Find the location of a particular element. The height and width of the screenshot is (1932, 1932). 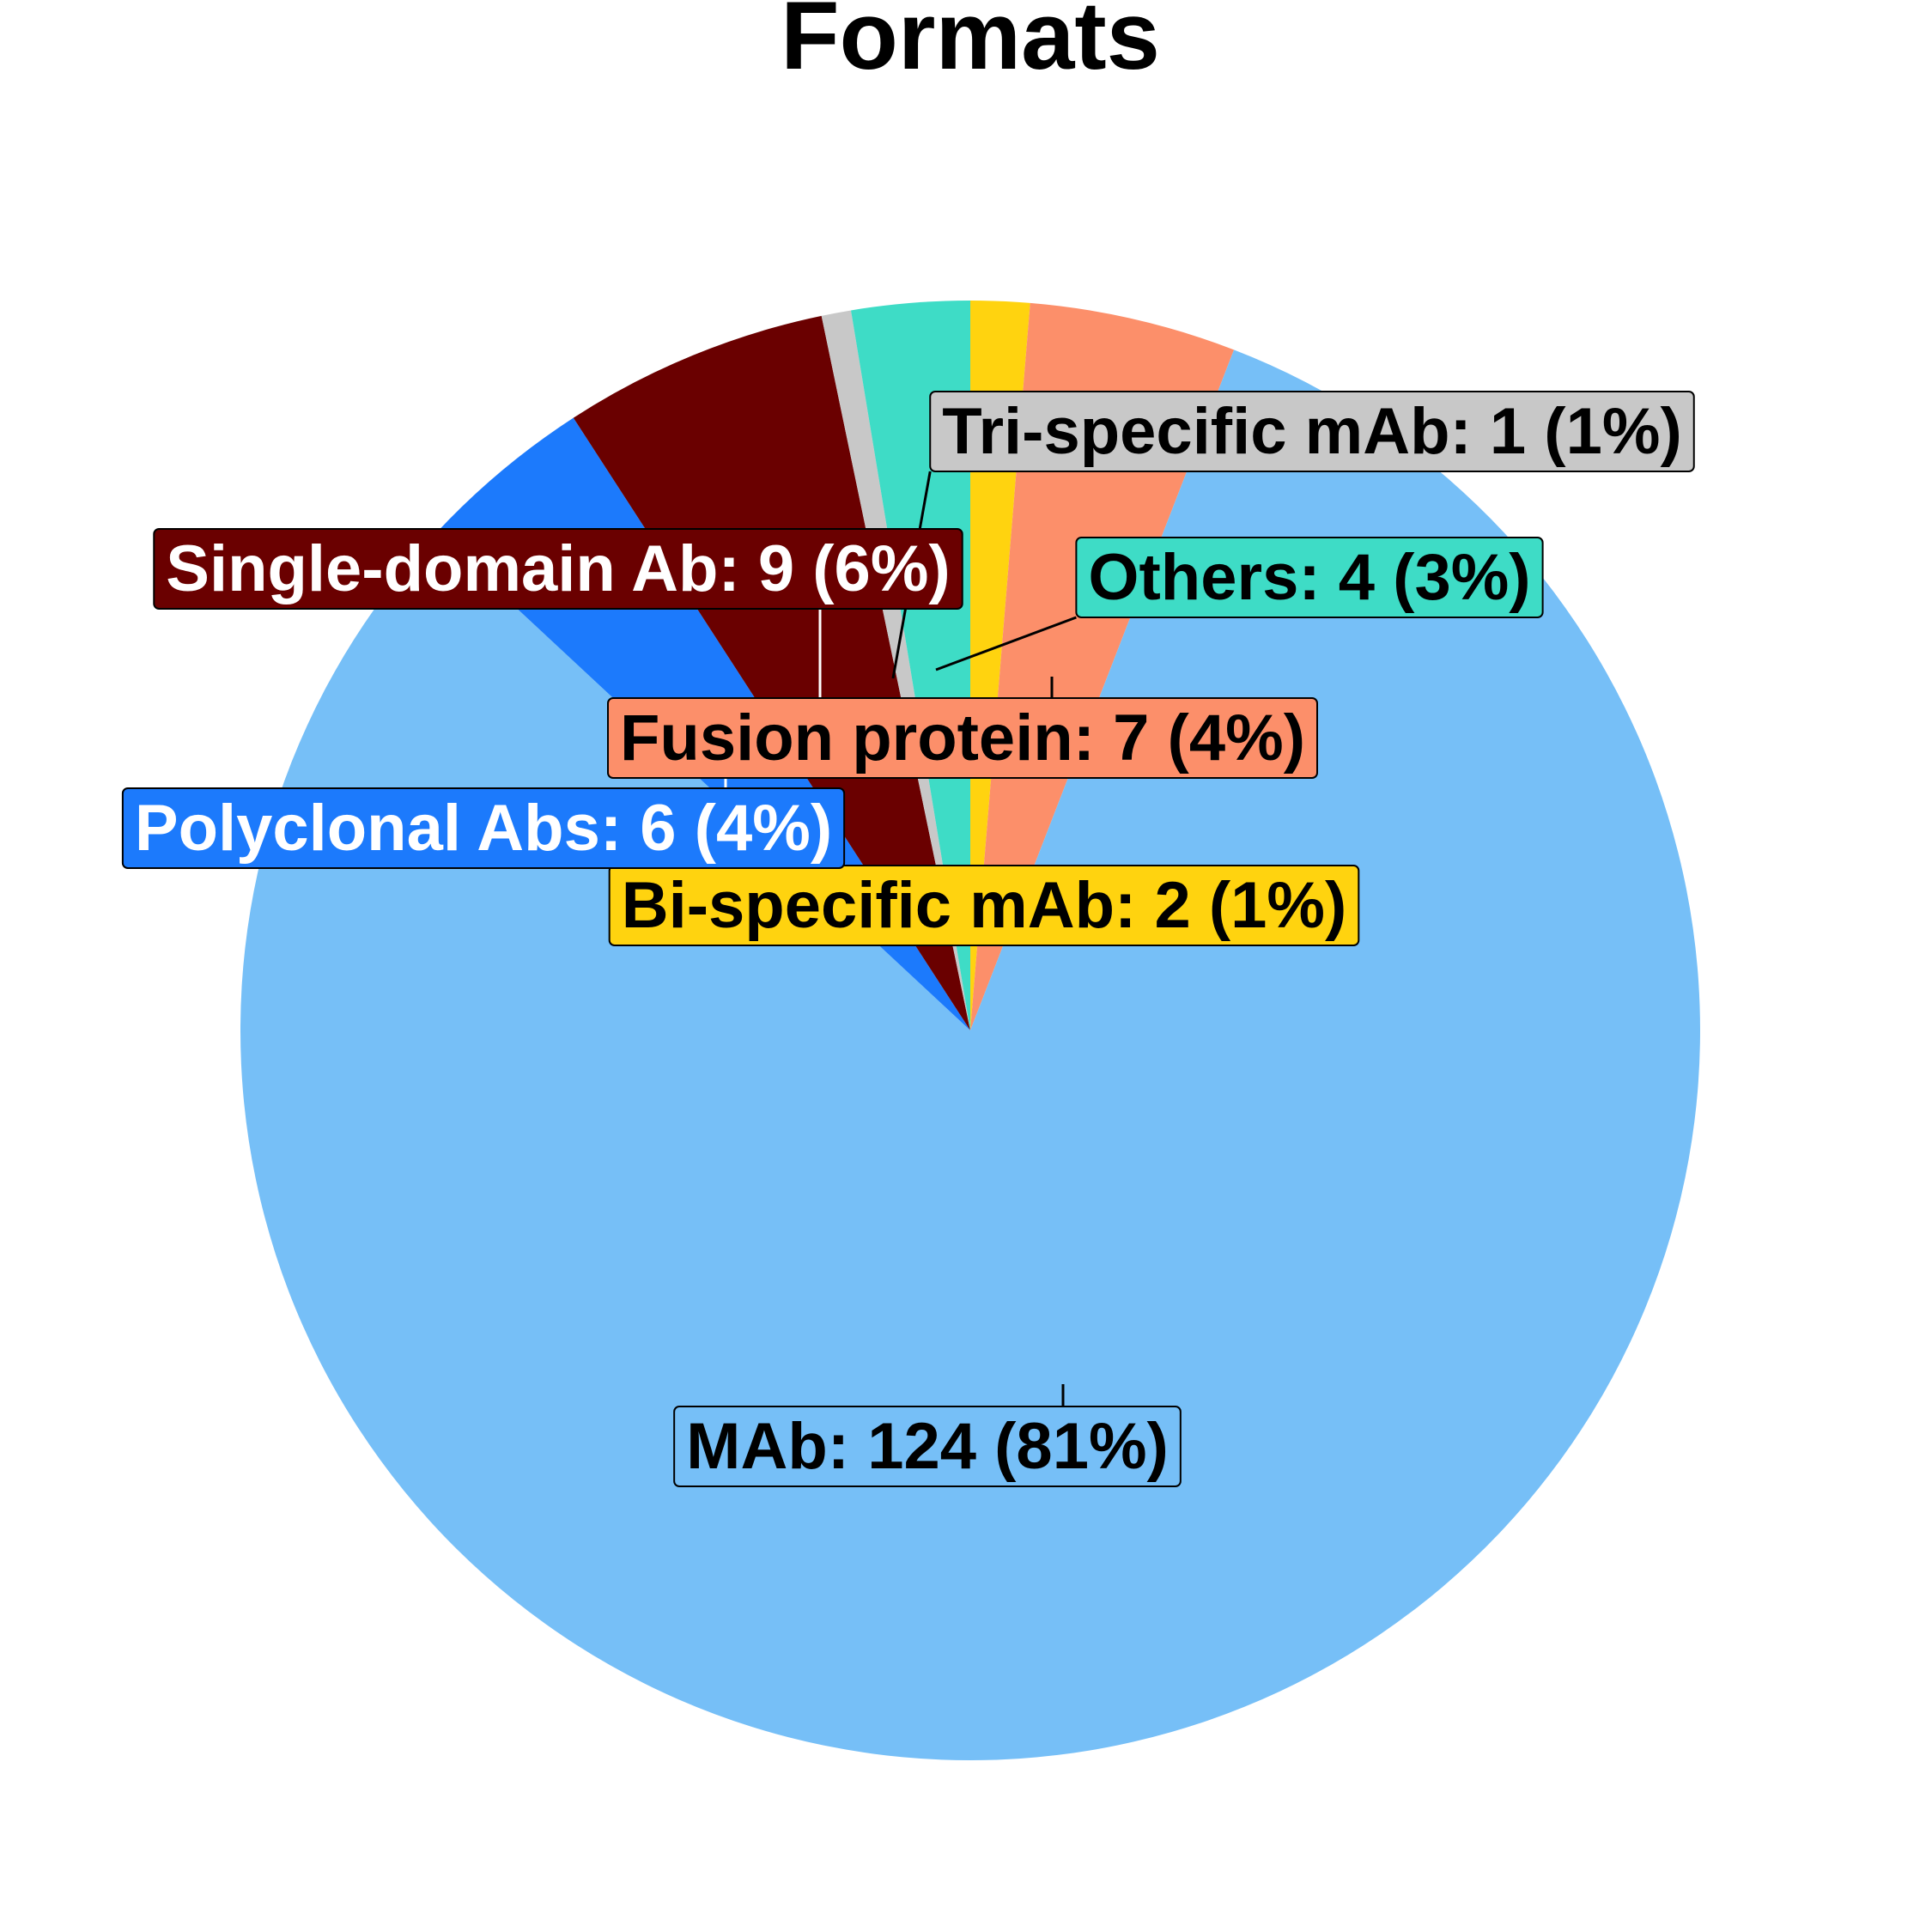

pie-slice-single-domain-ab is located at coordinates (771, 673).